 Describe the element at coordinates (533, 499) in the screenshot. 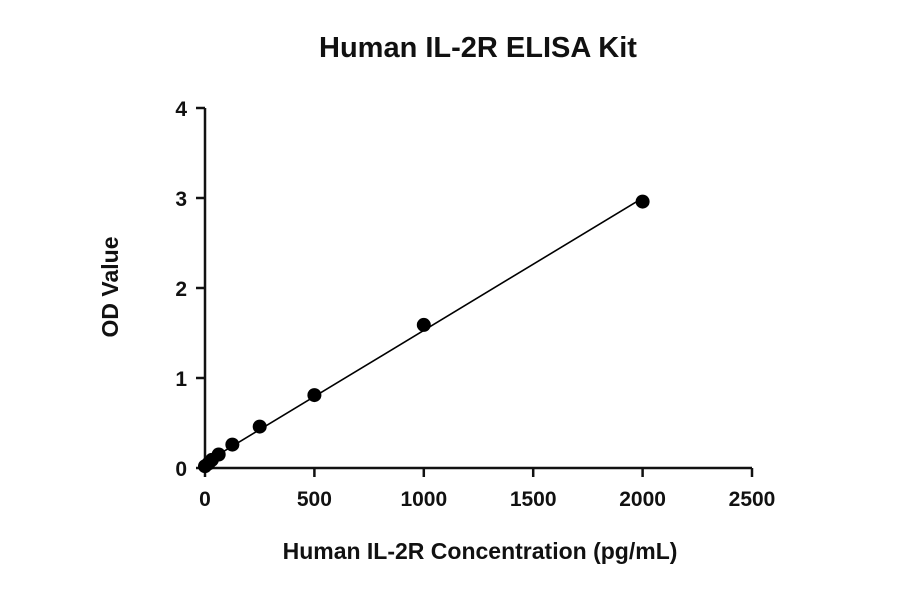

I see `x-tick-label: 1500` at that location.